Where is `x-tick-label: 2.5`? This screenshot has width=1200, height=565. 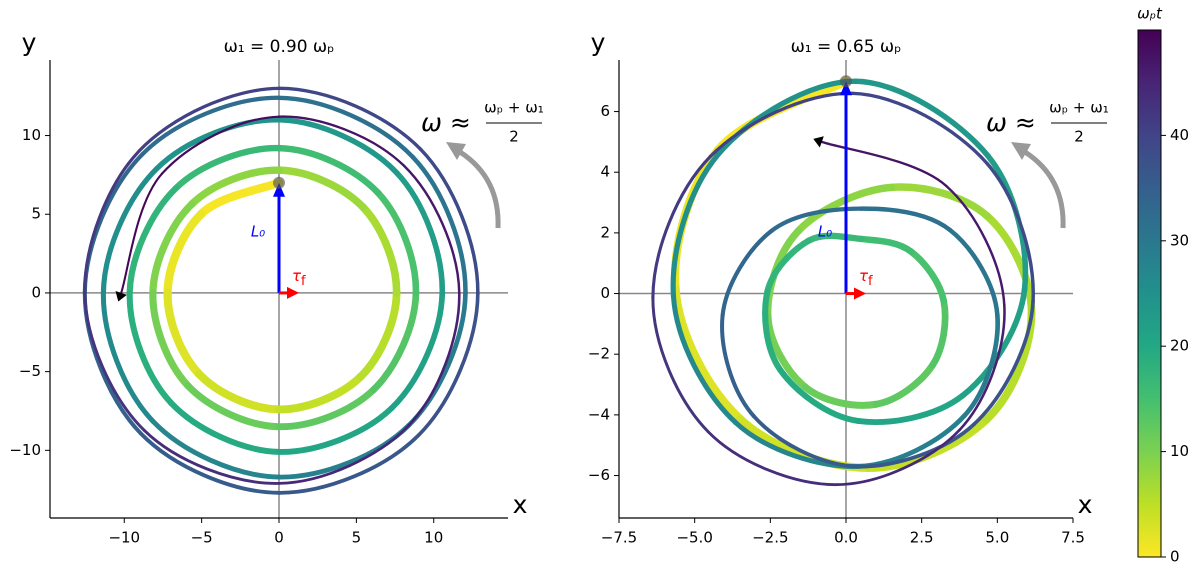 x-tick-label: 2.5 is located at coordinates (922, 538).